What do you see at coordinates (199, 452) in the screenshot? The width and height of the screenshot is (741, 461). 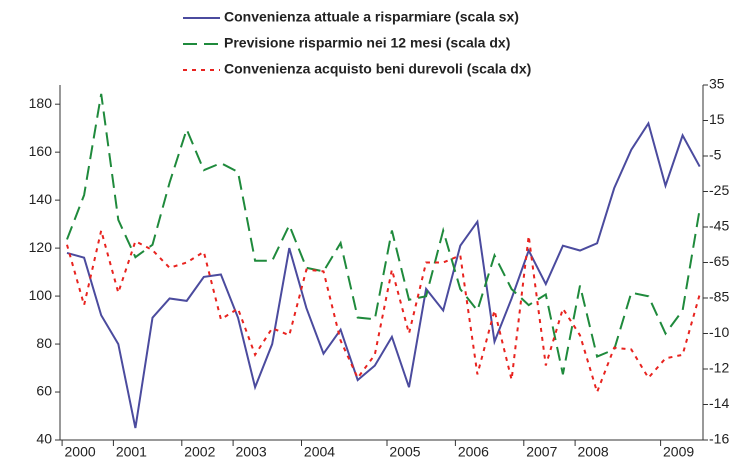 I see `x-tick-label: 2002` at bounding box center [199, 452].